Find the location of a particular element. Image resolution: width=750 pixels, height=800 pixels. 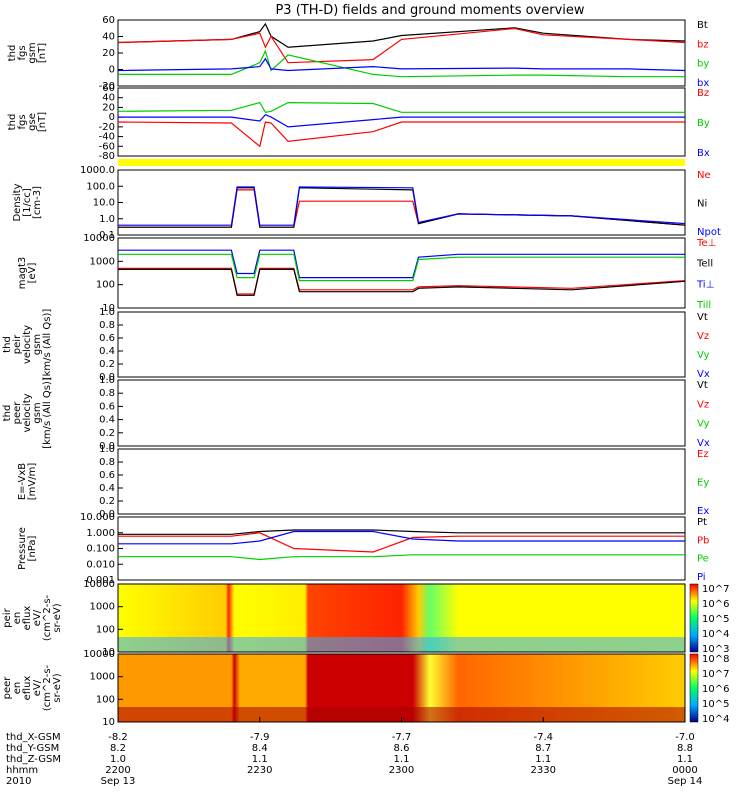

ylabel-line: [nT] is located at coordinates (42, 53).